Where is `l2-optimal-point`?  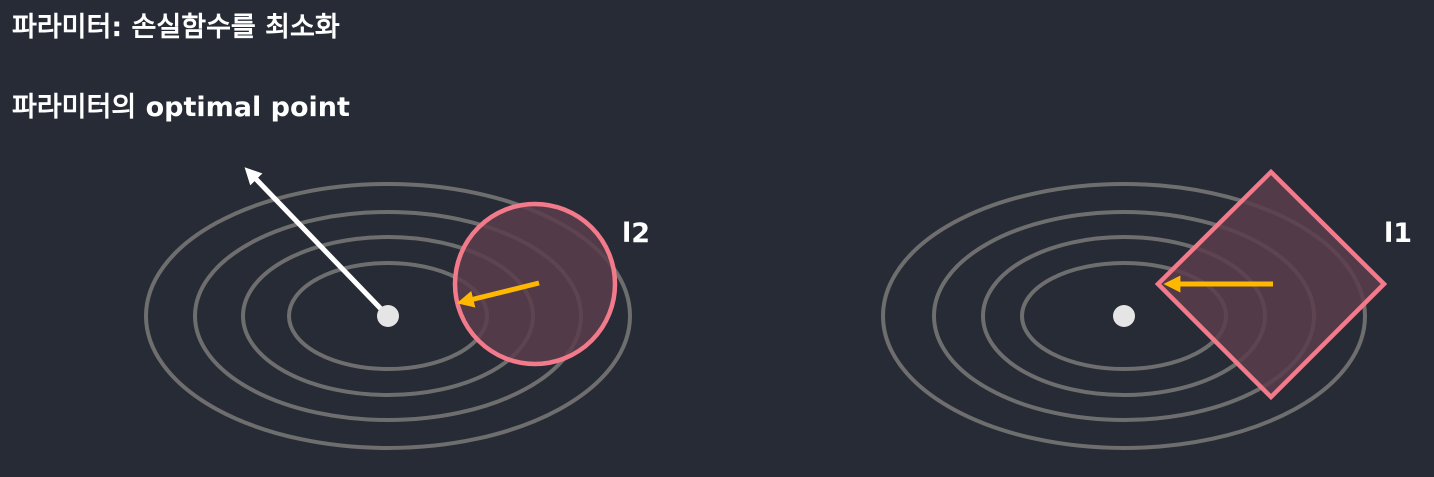
l2-optimal-point is located at coordinates (388, 316).